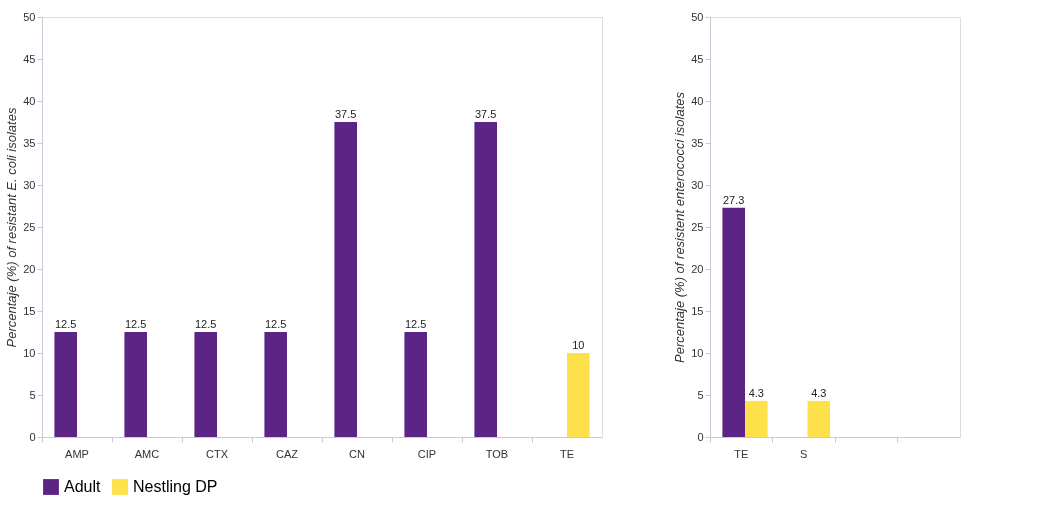  I want to click on x-tick-label: TOB, so click(497, 453).